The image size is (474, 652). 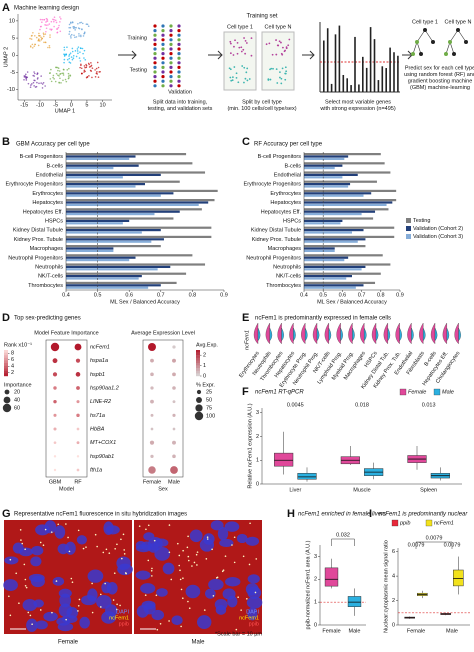 What do you see at coordinates (370, 514) in the screenshot?
I see `panel-label: I` at bounding box center [370, 514].